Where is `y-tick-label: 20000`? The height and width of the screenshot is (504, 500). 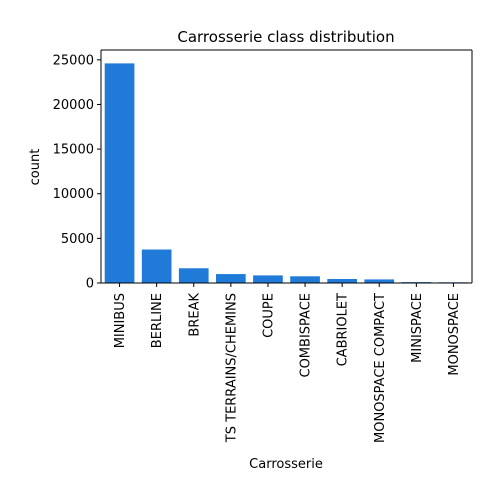 y-tick-label: 20000 is located at coordinates (73, 105).